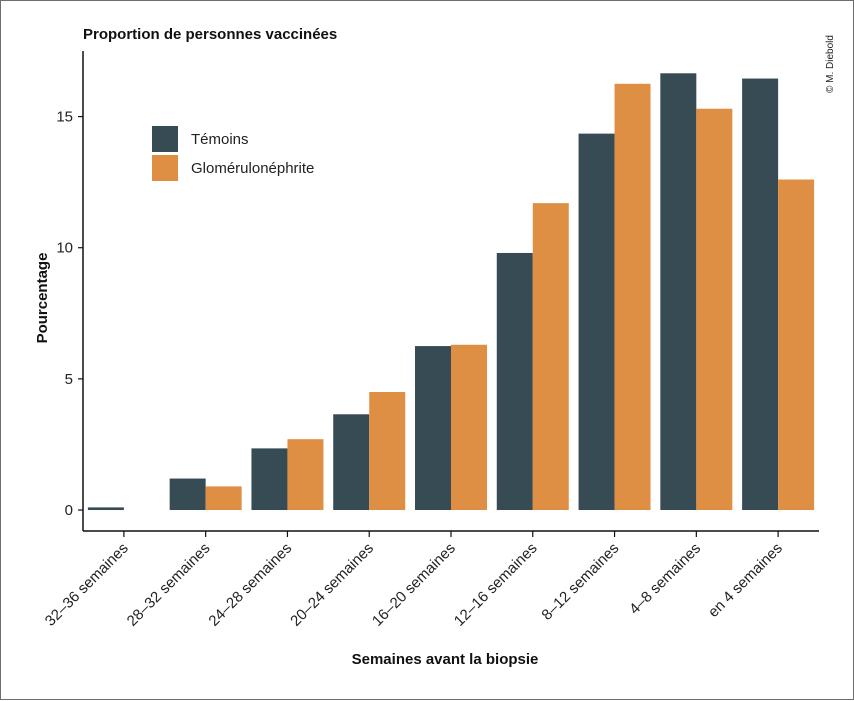 The height and width of the screenshot is (701, 854). Describe the element at coordinates (64, 248) in the screenshot. I see `y-tick-label: 10` at that location.